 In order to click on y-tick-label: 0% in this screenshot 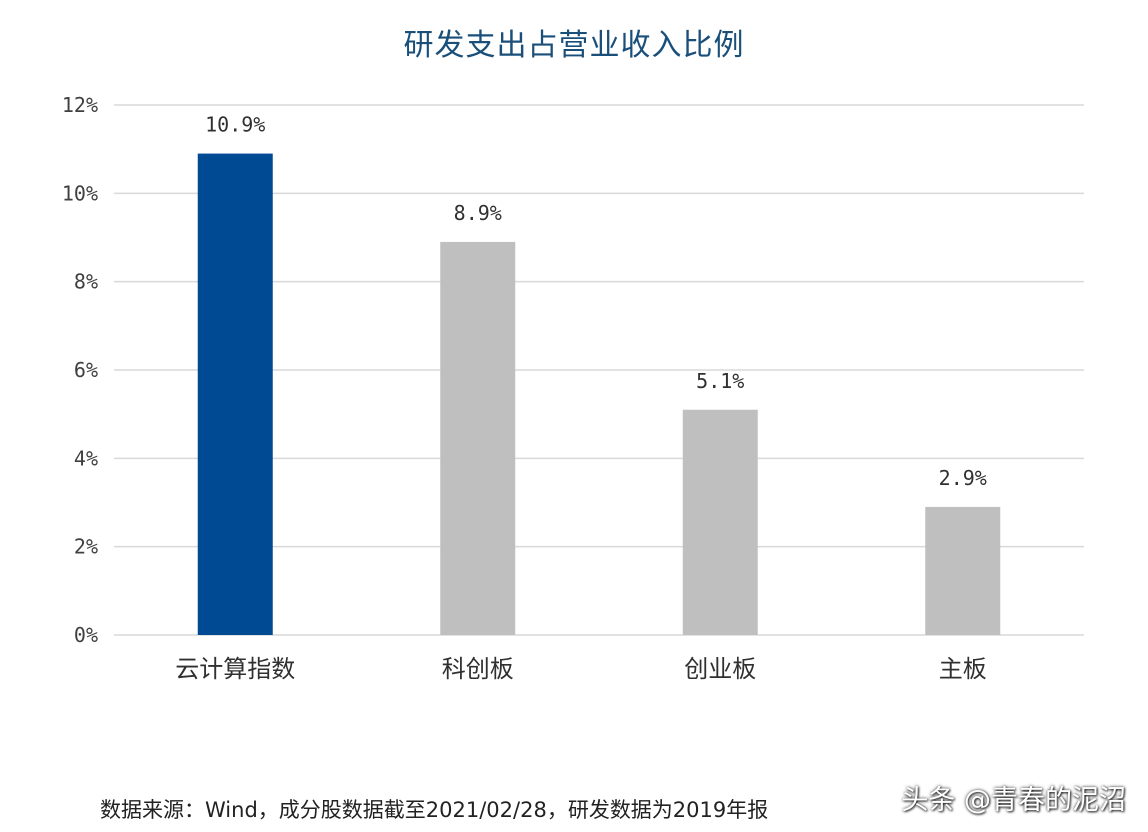, I will do `click(86, 635)`.